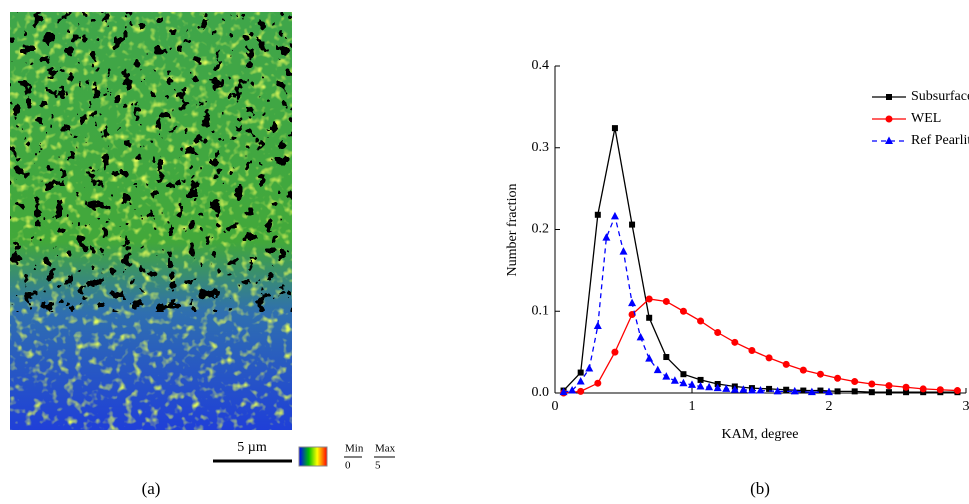 The width and height of the screenshot is (969, 504). I want to click on panel-caption: (a), so click(151, 488).